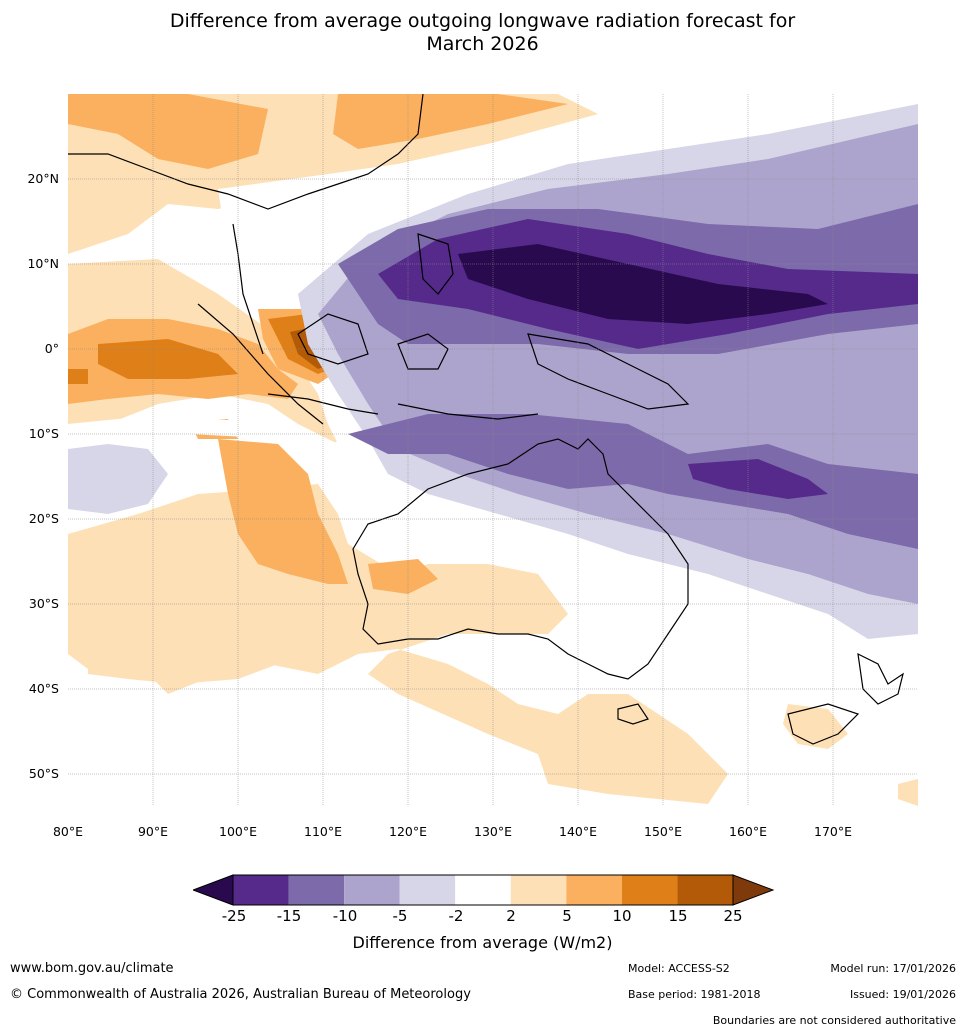 Image resolution: width=965 pixels, height=1035 pixels. Describe the element at coordinates (511, 916) in the screenshot. I see `legend-tick: 2` at that location.